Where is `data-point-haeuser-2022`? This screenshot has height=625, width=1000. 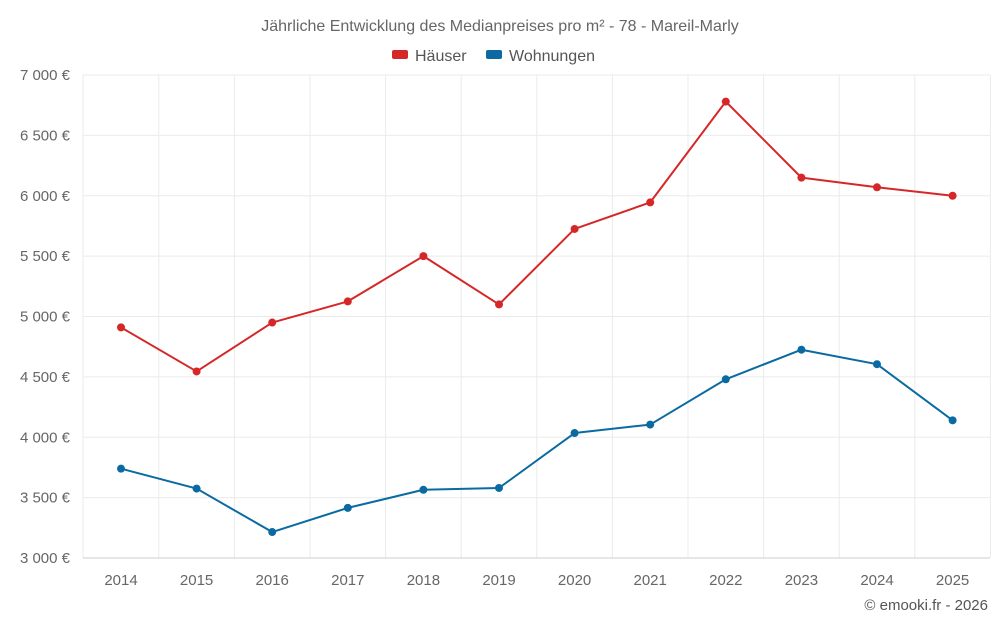
data-point-haeuser-2022 is located at coordinates (725, 101).